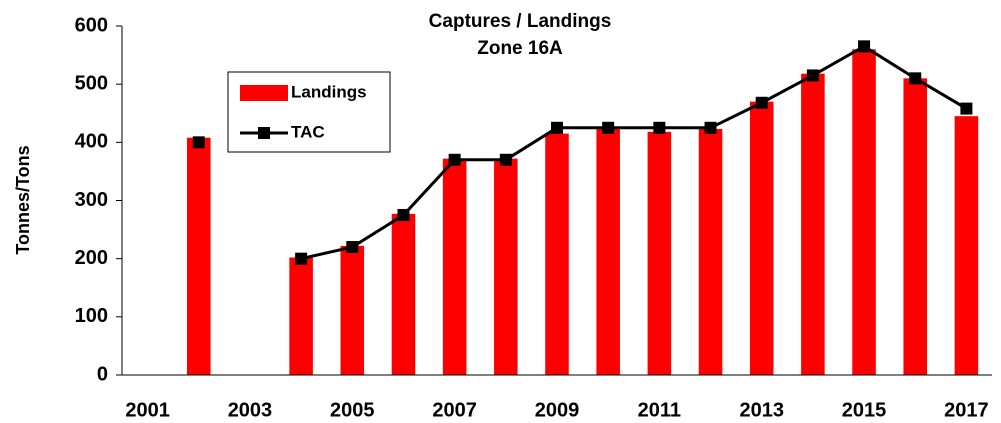 The width and height of the screenshot is (1001, 423). Describe the element at coordinates (23, 199) in the screenshot. I see `y-axis-label: Tonnes/Tons` at that location.